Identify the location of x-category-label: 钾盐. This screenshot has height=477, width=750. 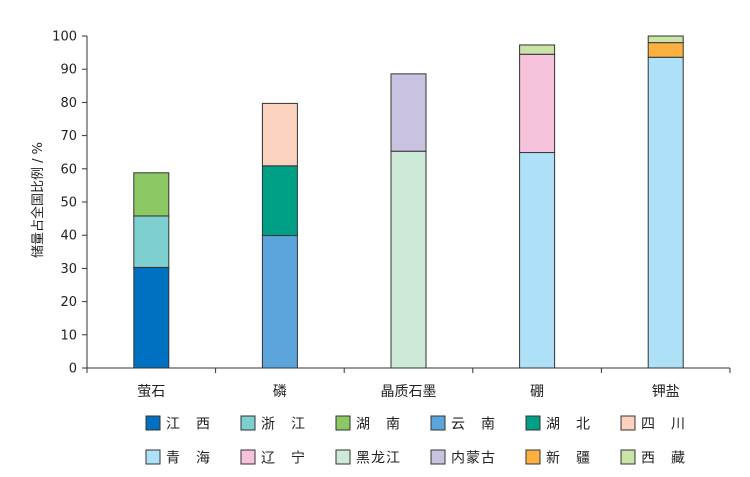
(666, 392).